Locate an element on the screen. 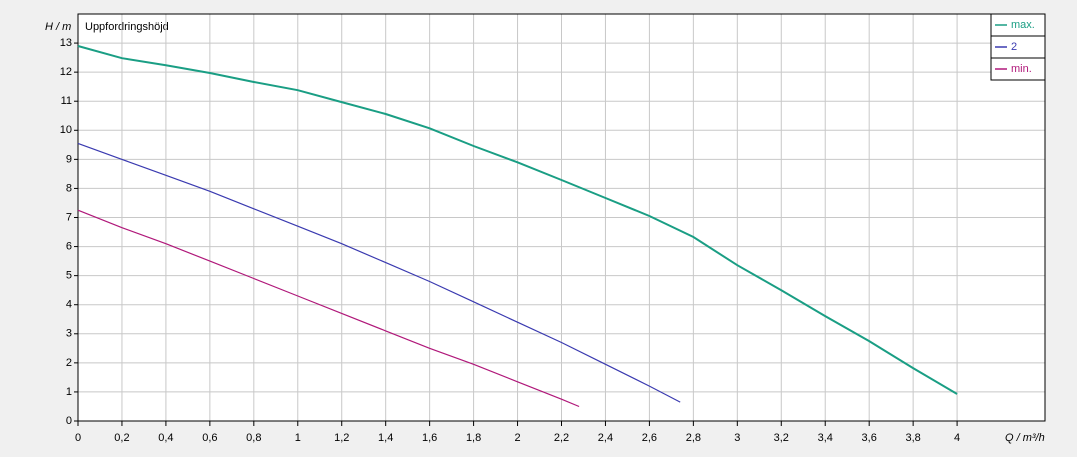 Image resolution: width=1077 pixels, height=457 pixels. x-tick-label: 2,4 is located at coordinates (605, 438).